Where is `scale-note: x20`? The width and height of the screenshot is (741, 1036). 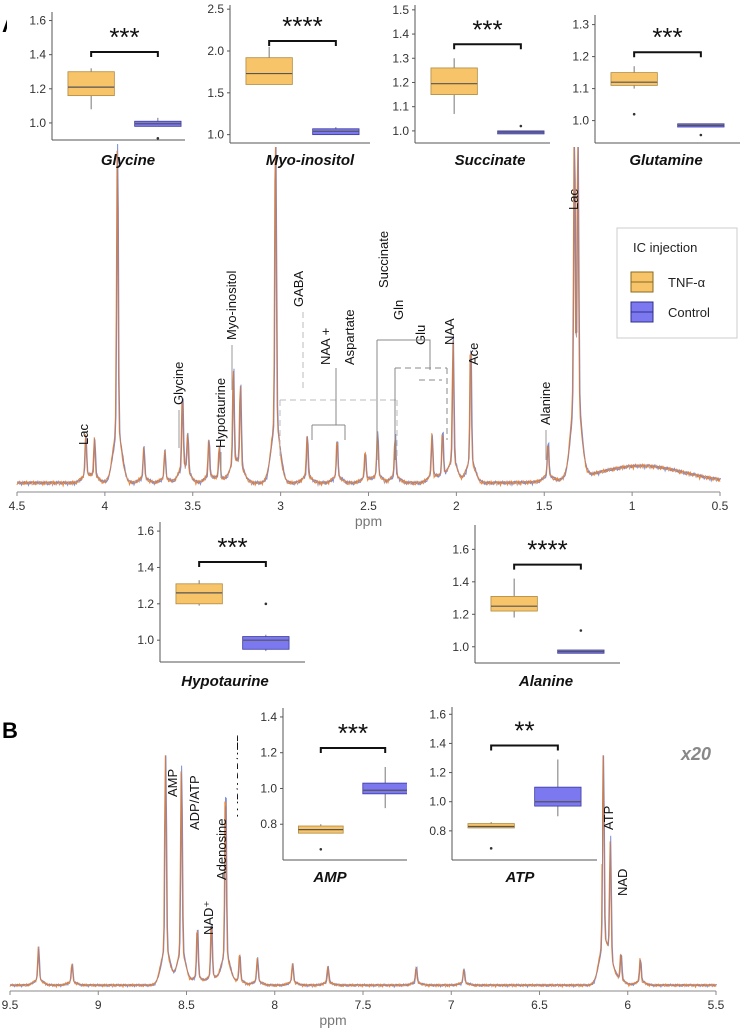 scale-note: x20 is located at coordinates (695, 754).